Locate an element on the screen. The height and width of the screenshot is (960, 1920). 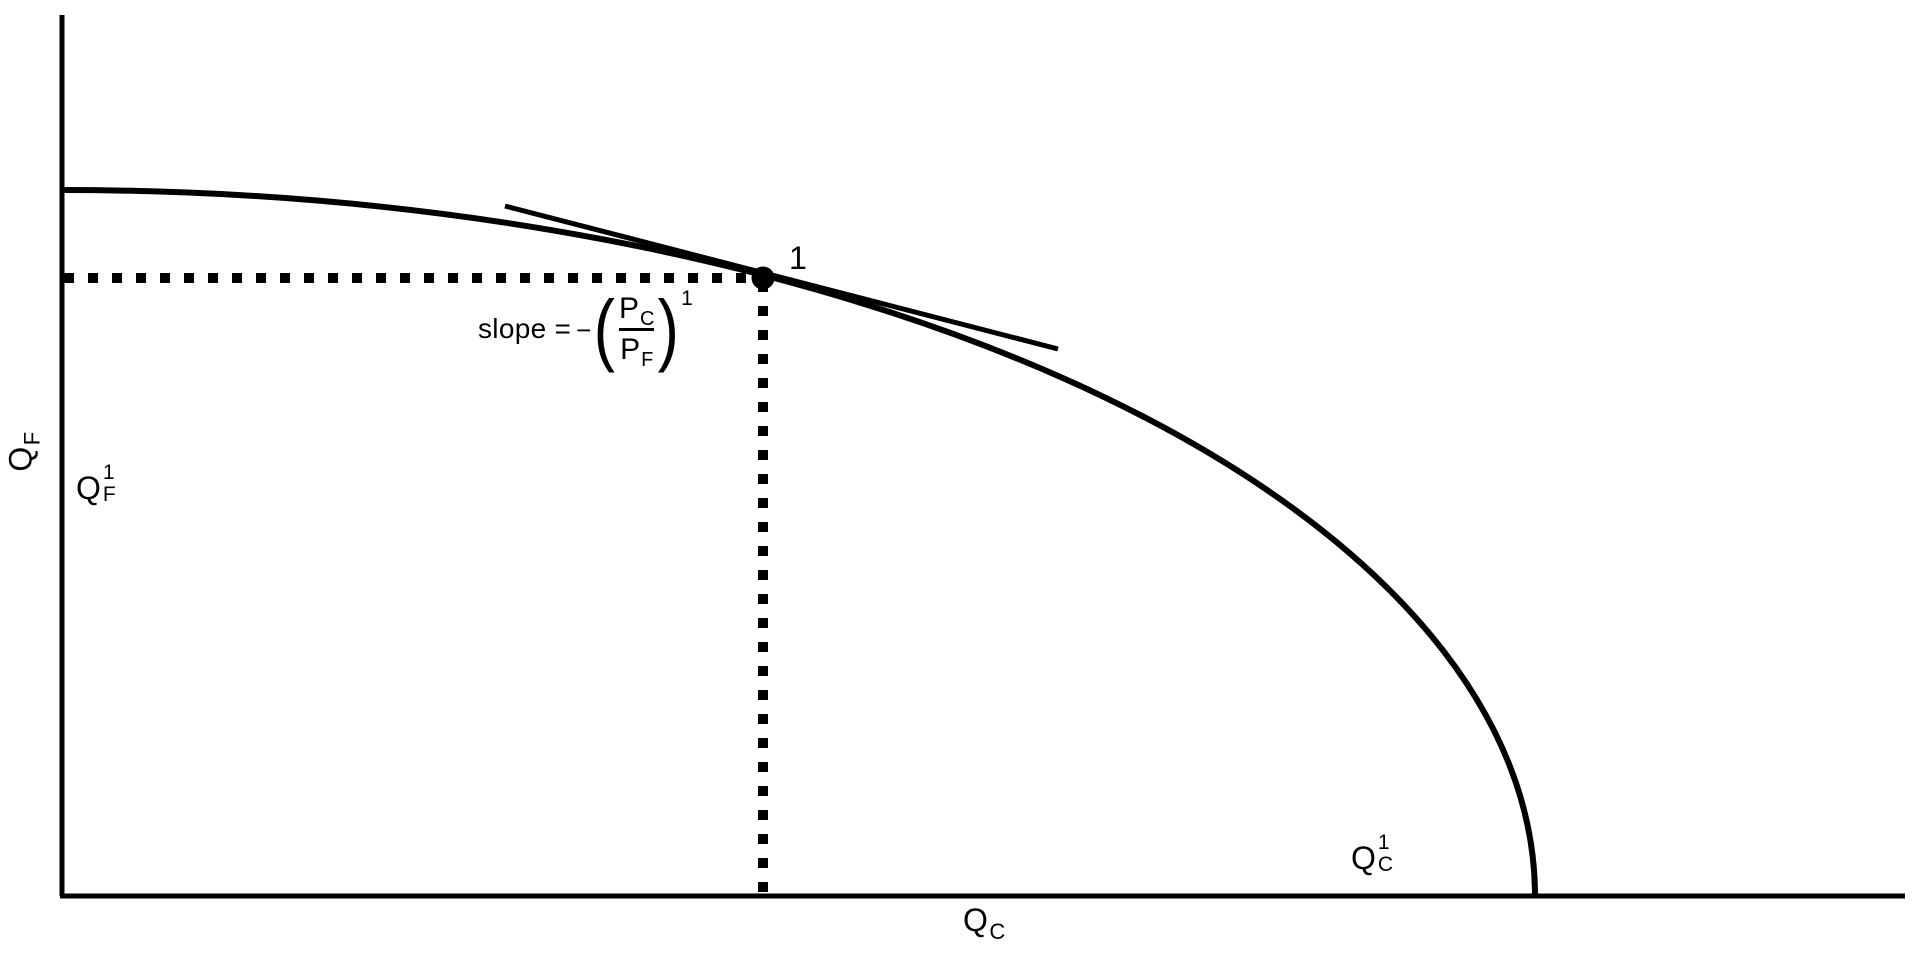
x-axis-title-sub: C is located at coordinates (997, 931).